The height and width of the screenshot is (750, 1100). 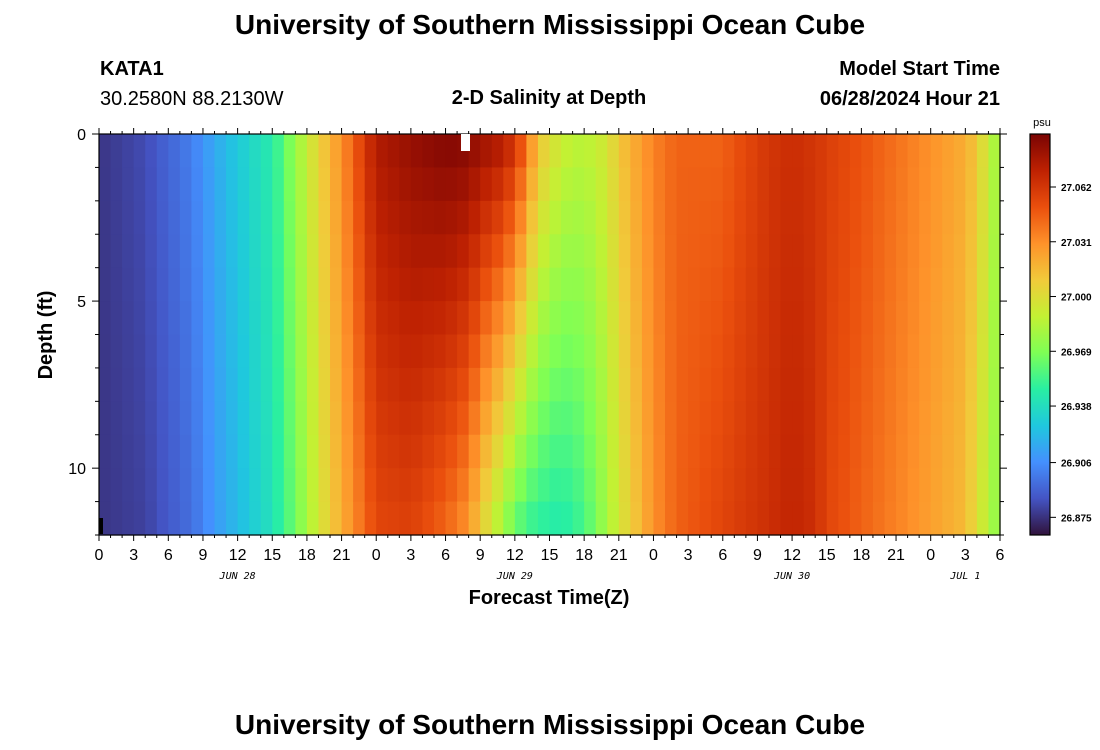 I want to click on station-coordinates: 30.2580N 88.2130W, so click(x=192, y=99).